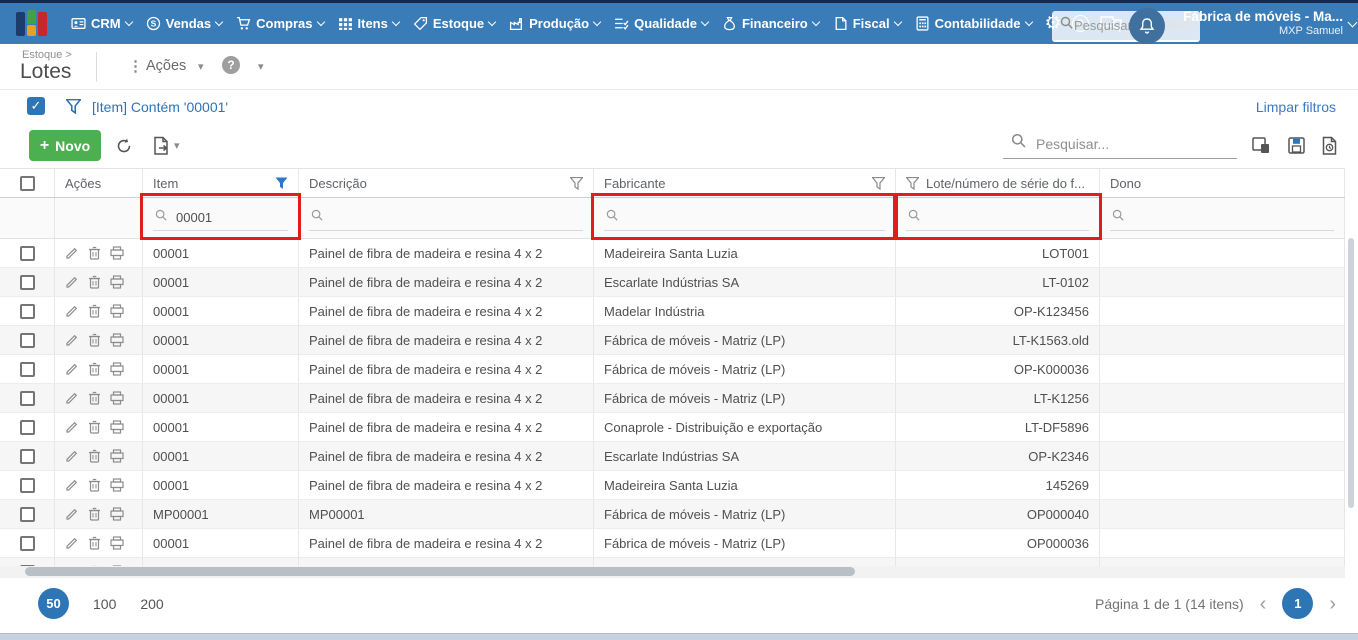 The image size is (1358, 640). I want to click on menu-producao: Produção, so click(554, 23).